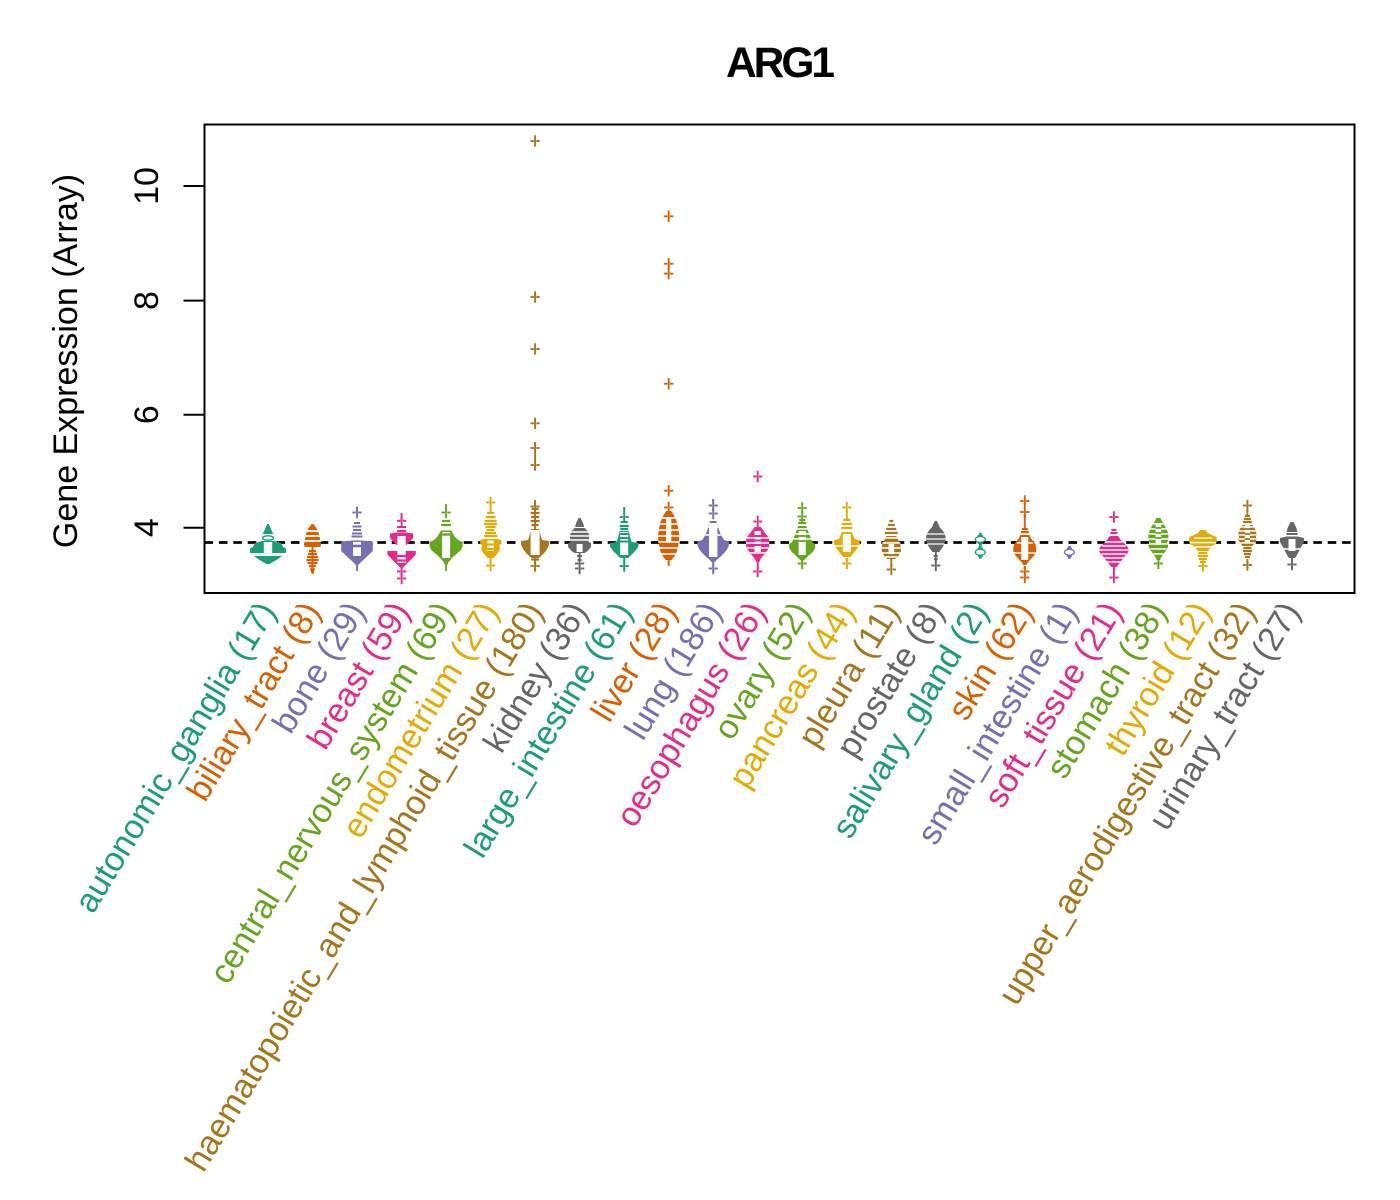 The width and height of the screenshot is (1400, 1200). Describe the element at coordinates (147, 186) in the screenshot. I see `svg-text: 10` at that location.